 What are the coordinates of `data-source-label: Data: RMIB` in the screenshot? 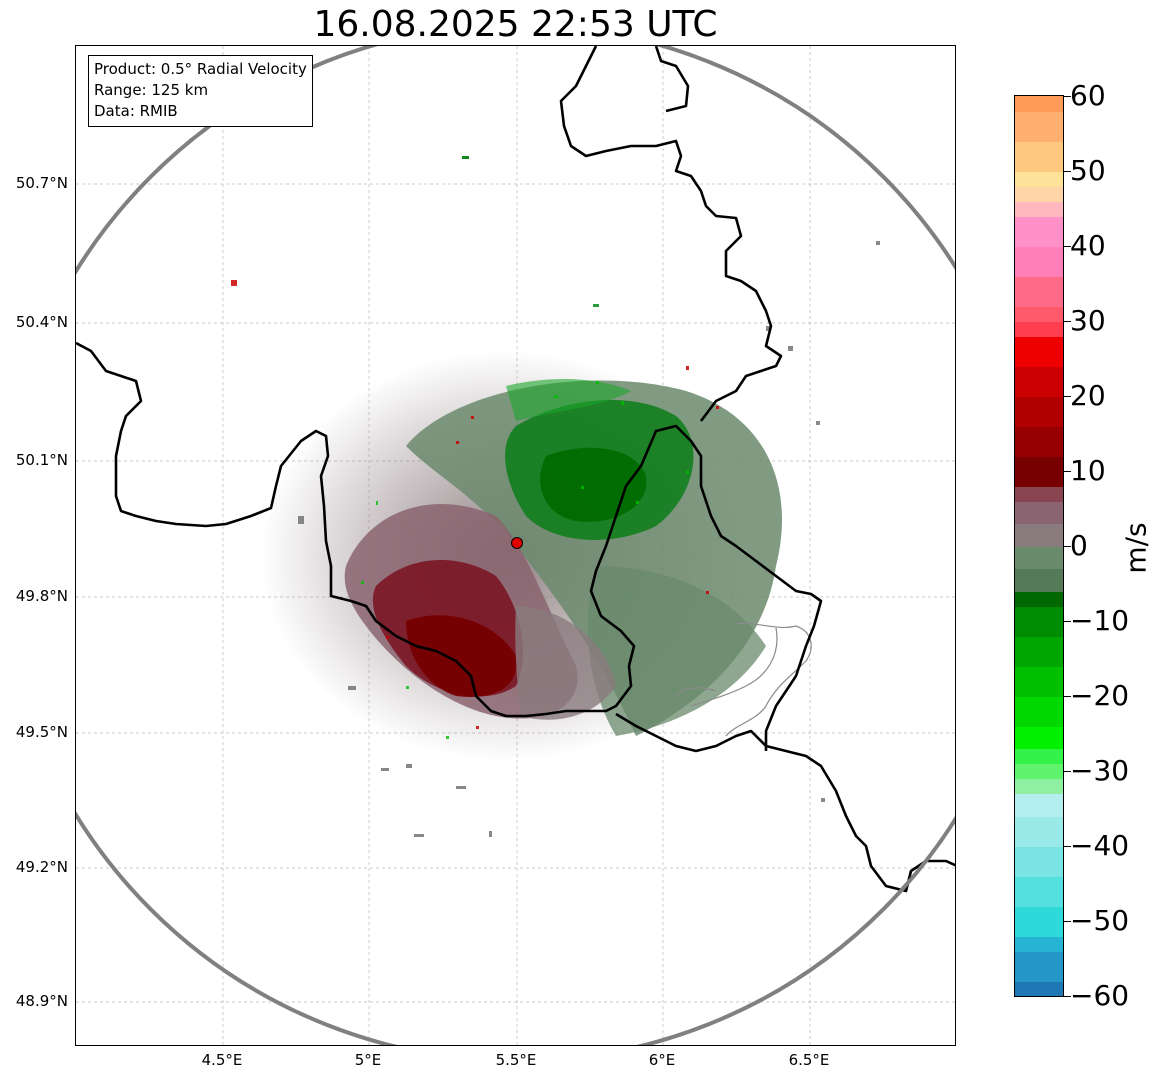 It's located at (136, 111).